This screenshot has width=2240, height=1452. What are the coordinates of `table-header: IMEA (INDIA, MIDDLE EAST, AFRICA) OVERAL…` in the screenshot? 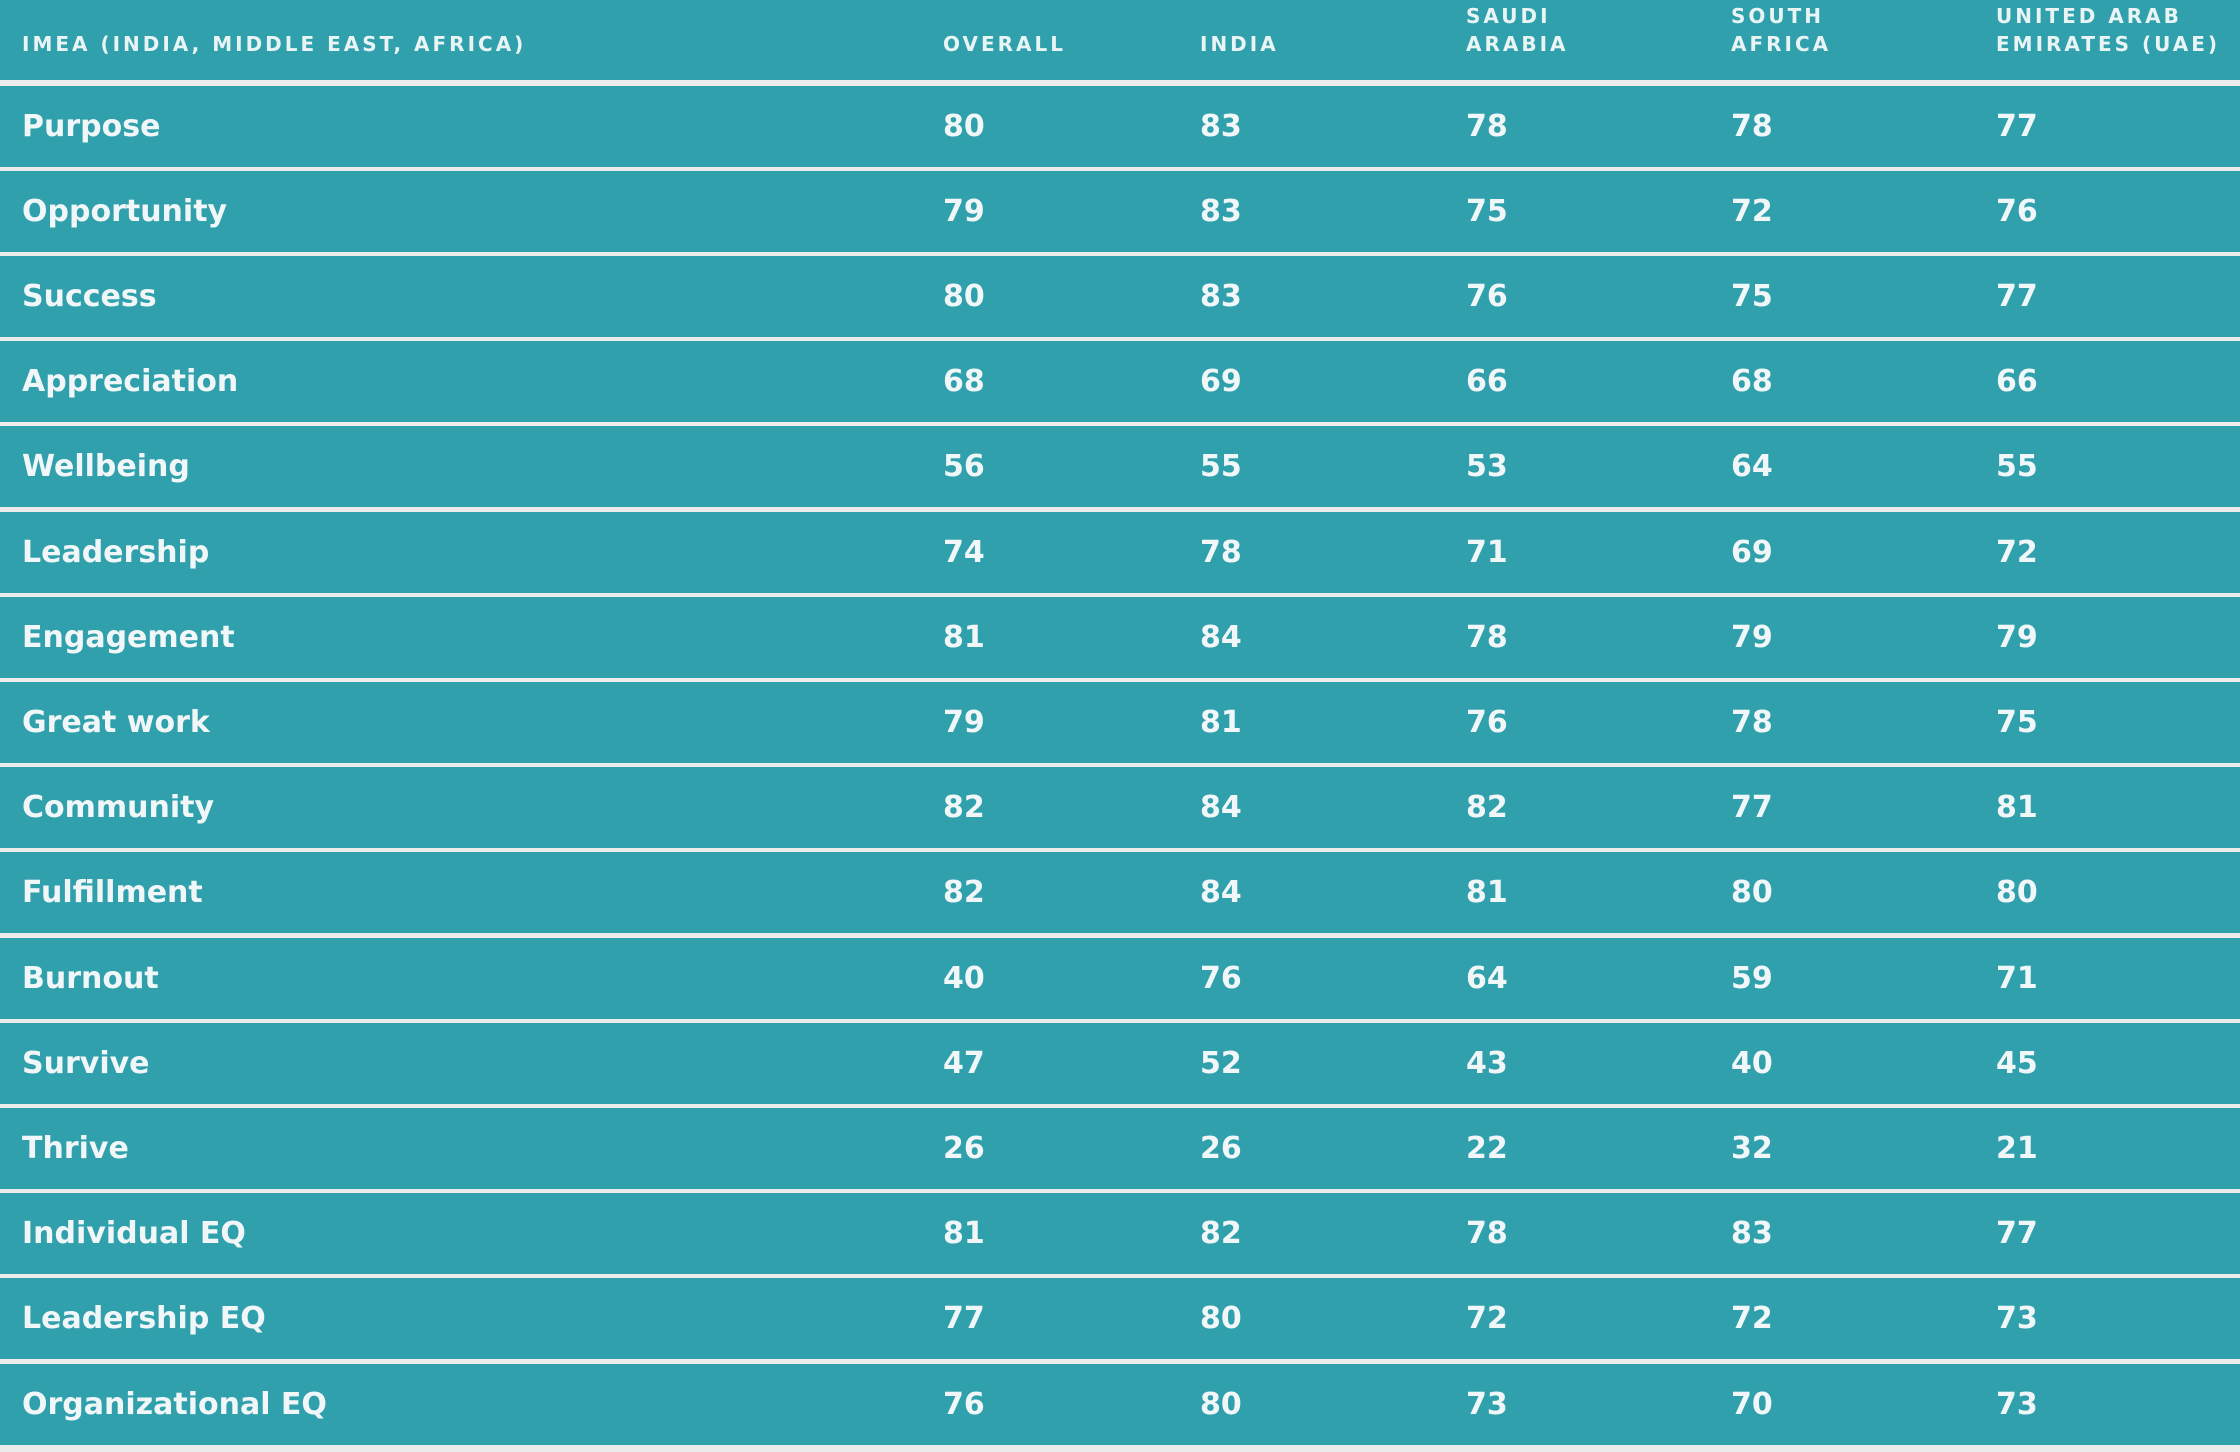 It's located at (1120, 40).